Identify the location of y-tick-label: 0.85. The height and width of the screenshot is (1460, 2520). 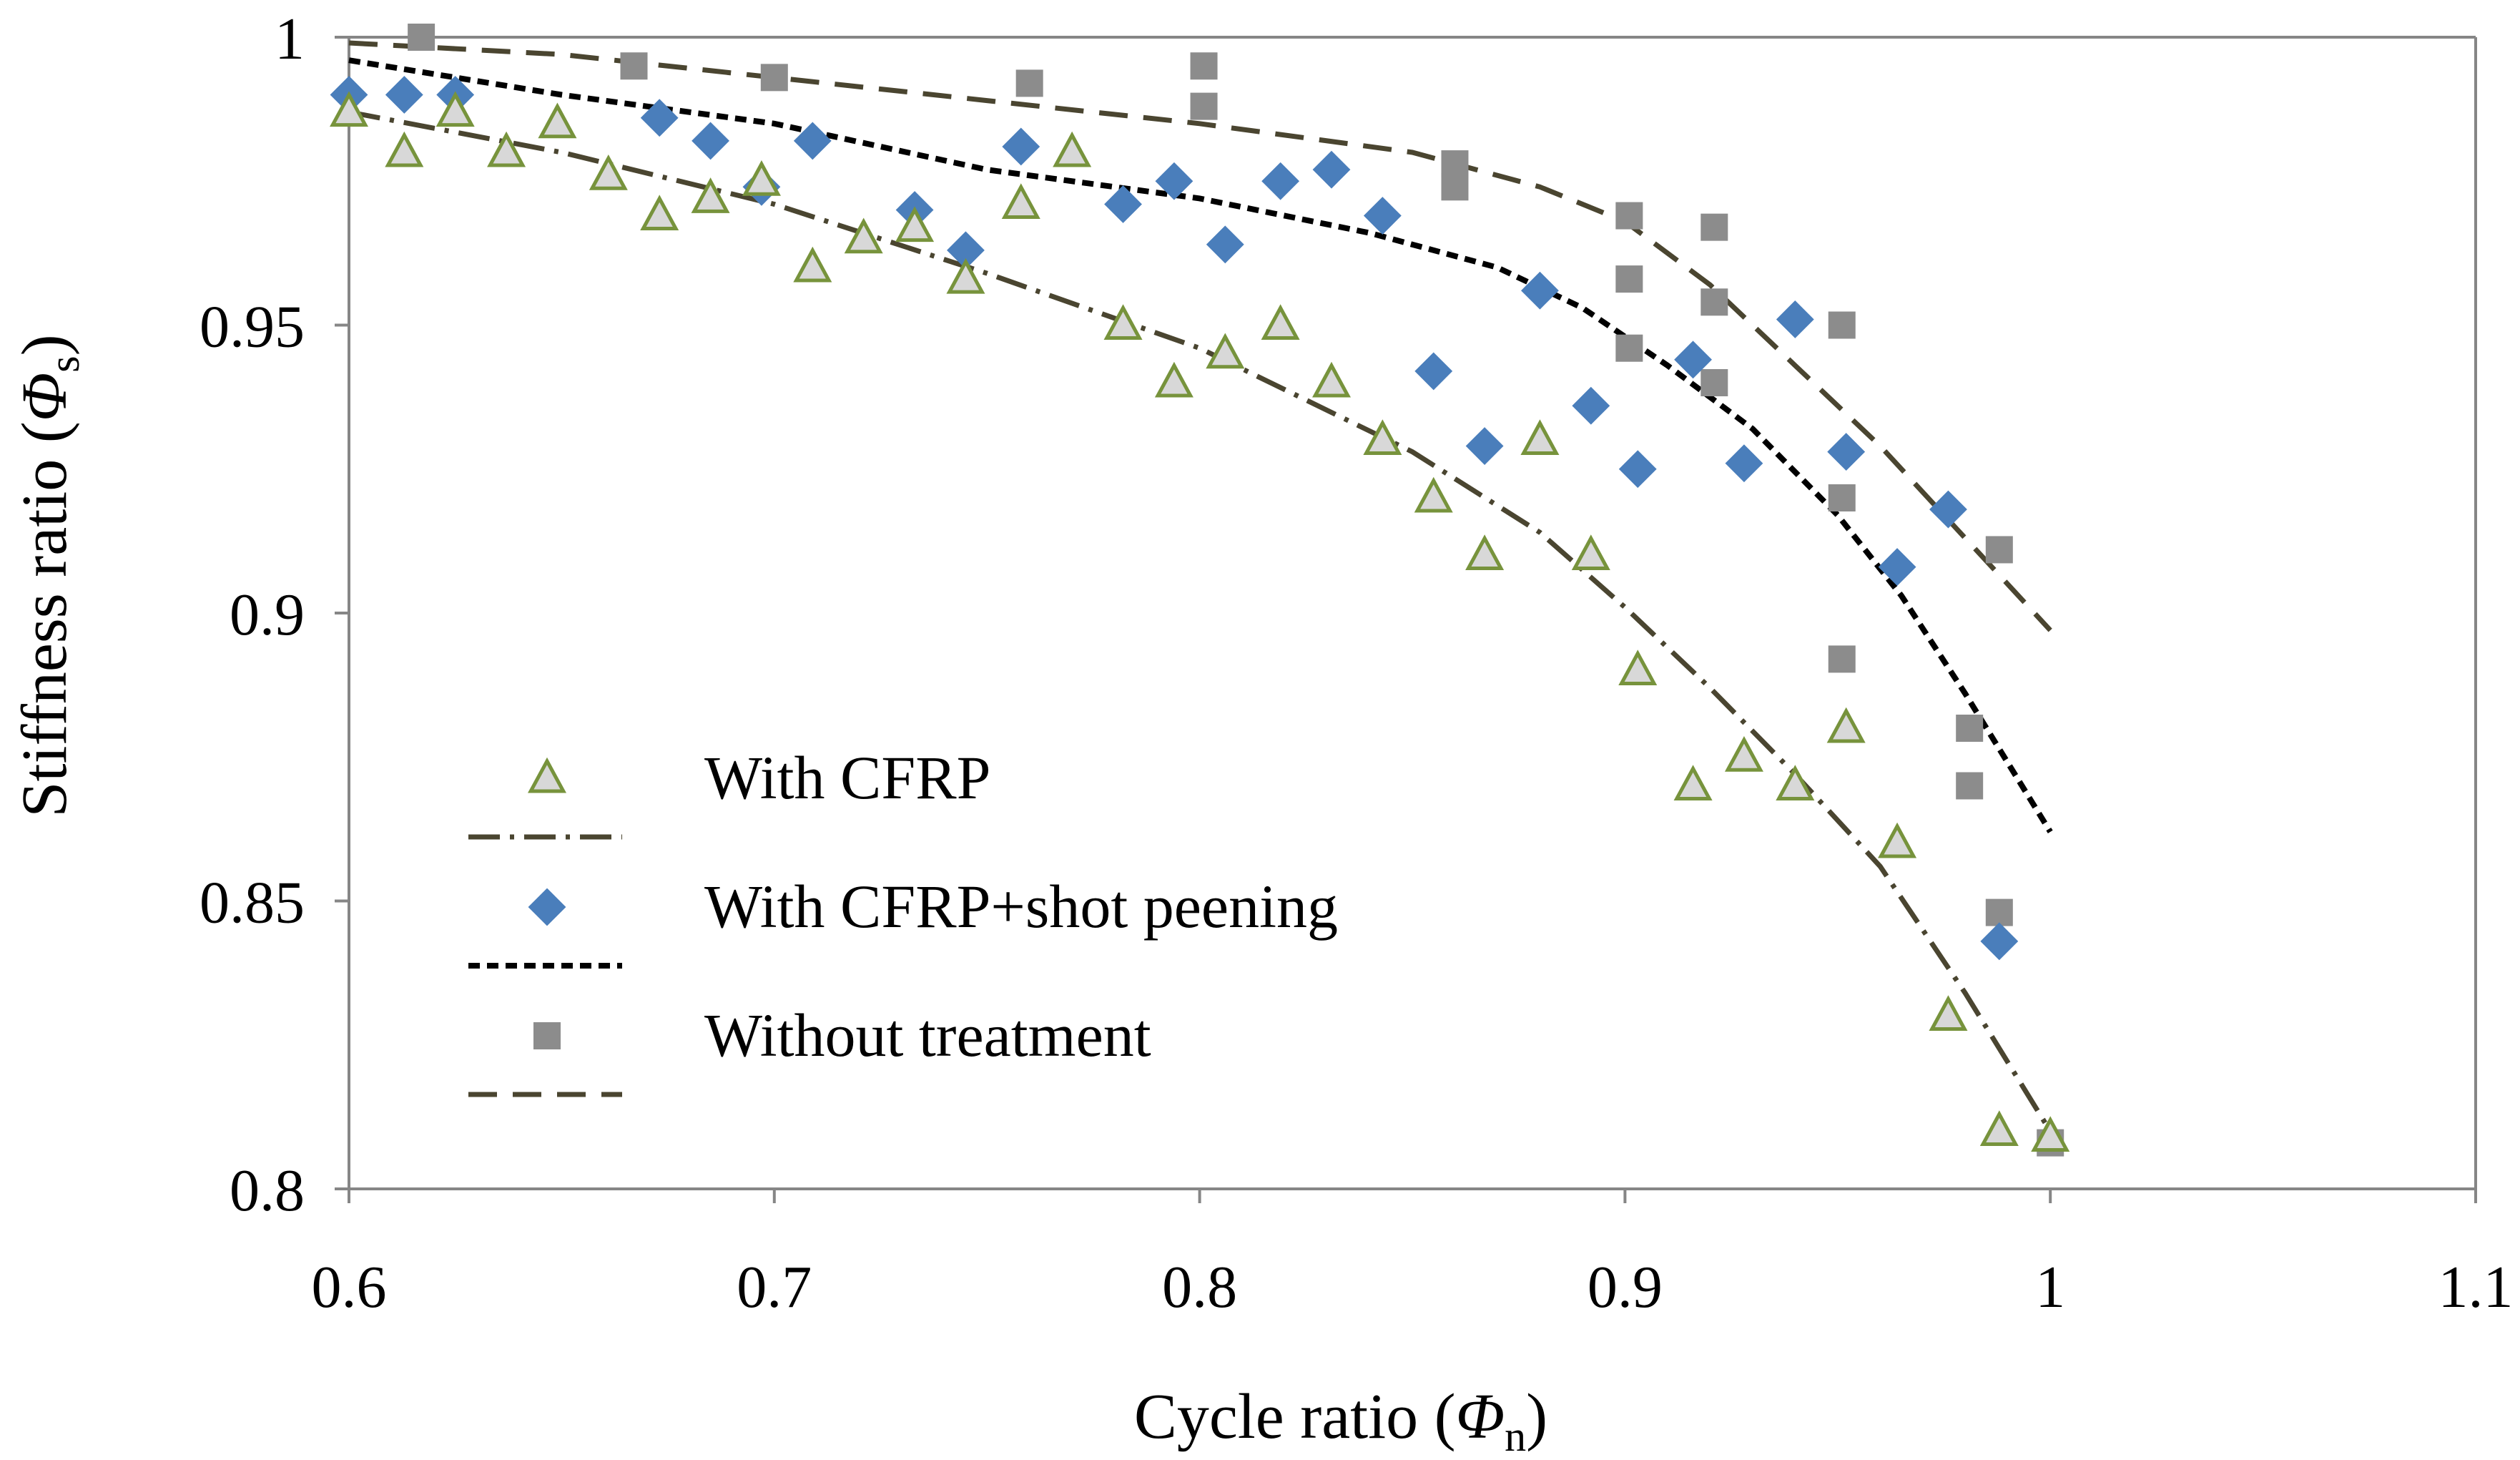
(252, 903).